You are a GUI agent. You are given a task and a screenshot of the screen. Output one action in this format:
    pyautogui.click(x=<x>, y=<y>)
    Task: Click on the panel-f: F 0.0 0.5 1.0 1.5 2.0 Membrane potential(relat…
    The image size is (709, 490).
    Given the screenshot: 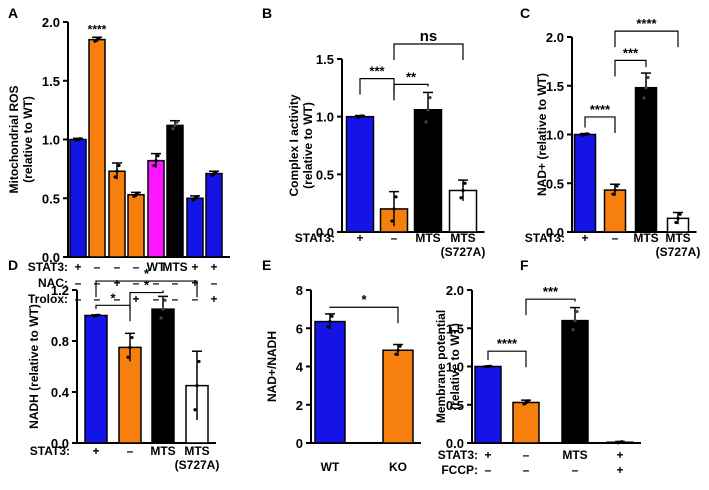 What is the action you would take?
    pyautogui.click(x=537, y=367)
    